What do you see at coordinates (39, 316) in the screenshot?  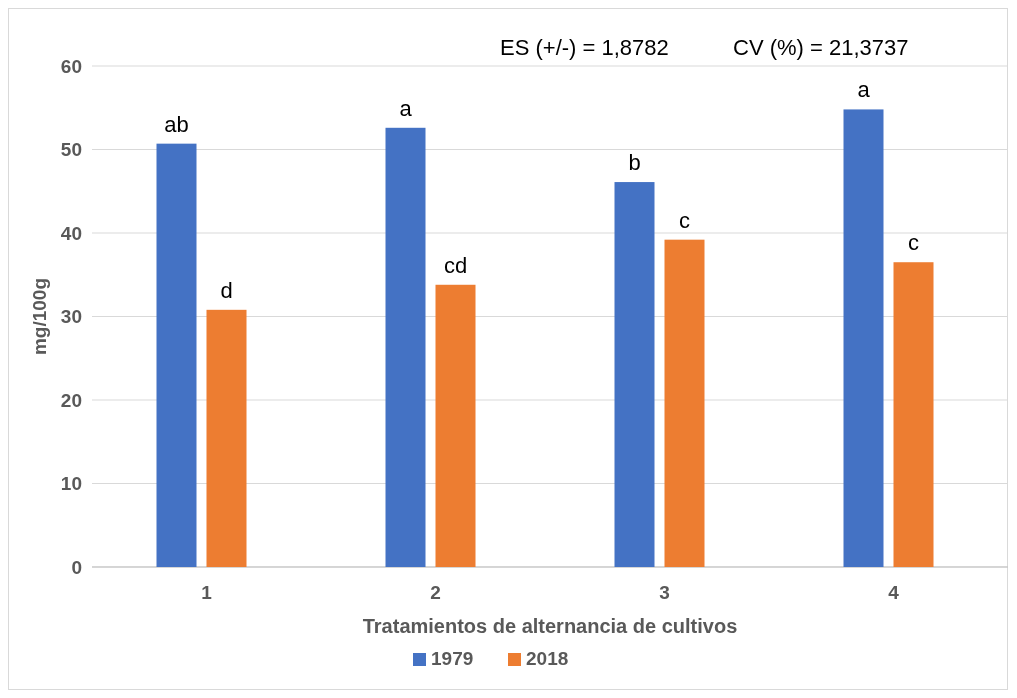 I see `y-axis-title: mg/100g` at bounding box center [39, 316].